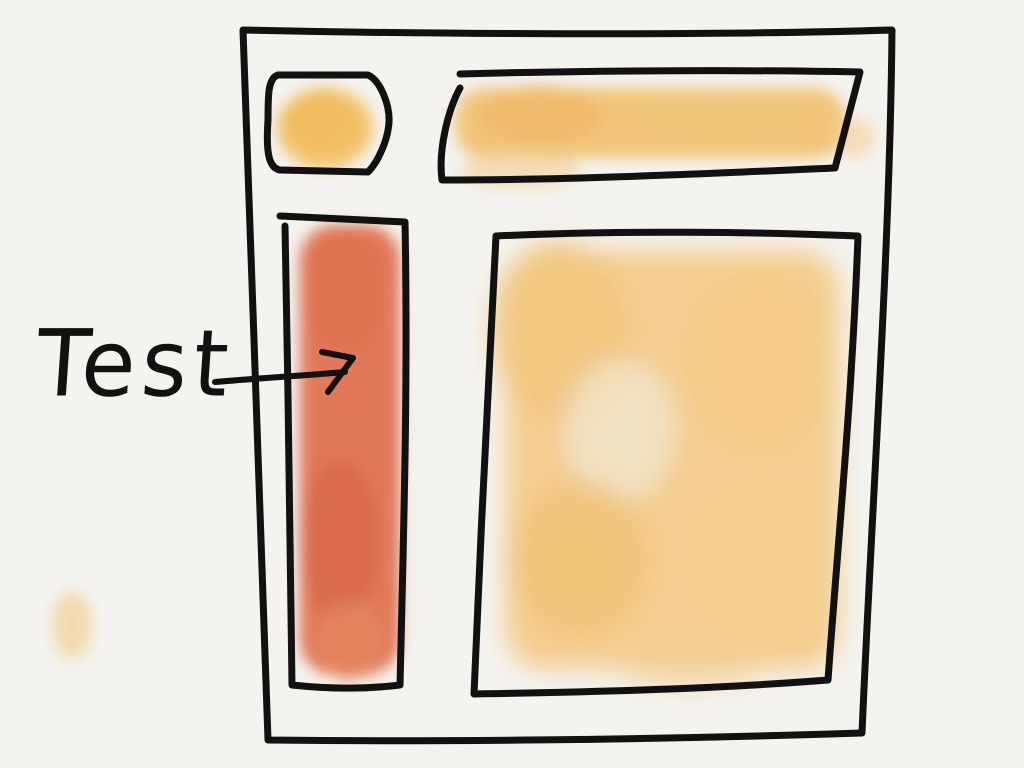 This screenshot has height=768, width=1024. I want to click on logo-wash, so click(325, 128).